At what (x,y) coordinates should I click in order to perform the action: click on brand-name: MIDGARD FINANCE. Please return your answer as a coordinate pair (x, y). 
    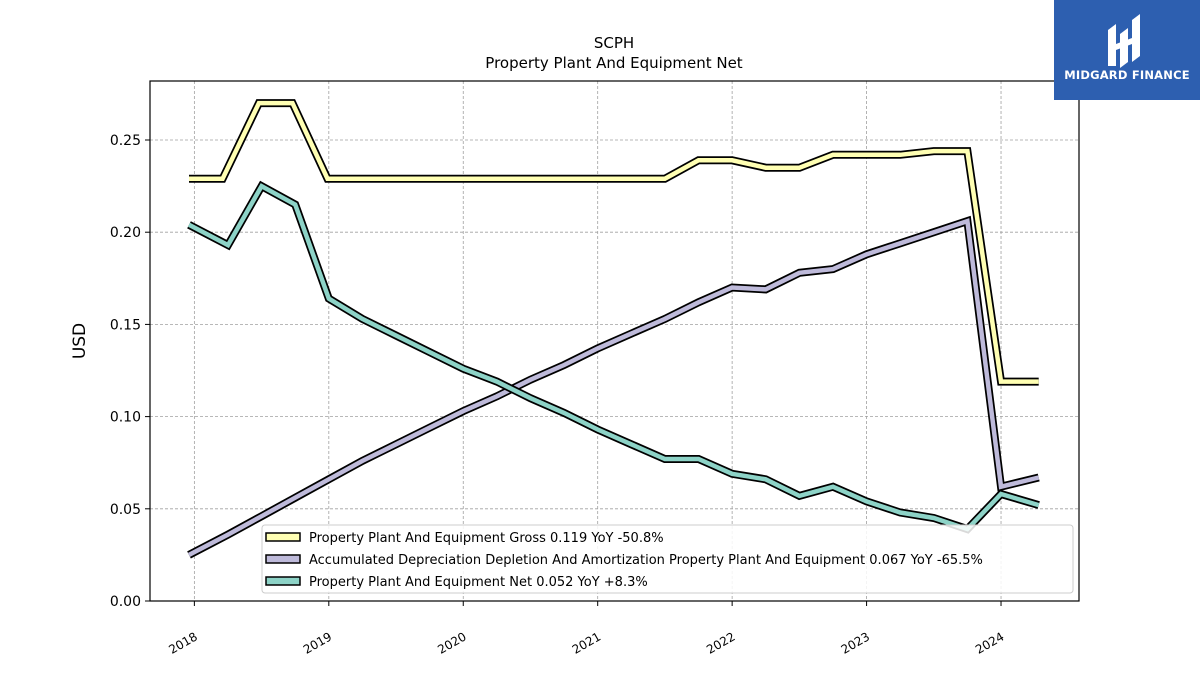
    Looking at the image, I should click on (1127, 75).